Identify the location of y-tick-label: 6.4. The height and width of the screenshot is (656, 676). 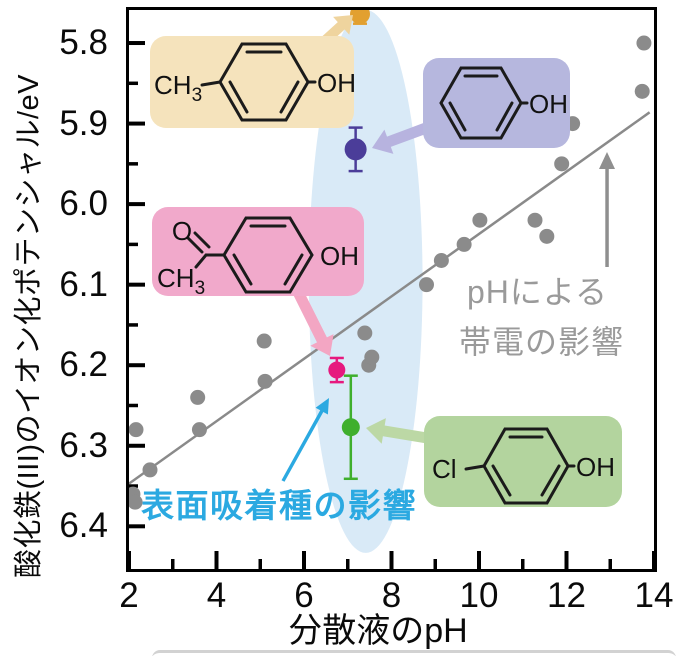
(83, 526).